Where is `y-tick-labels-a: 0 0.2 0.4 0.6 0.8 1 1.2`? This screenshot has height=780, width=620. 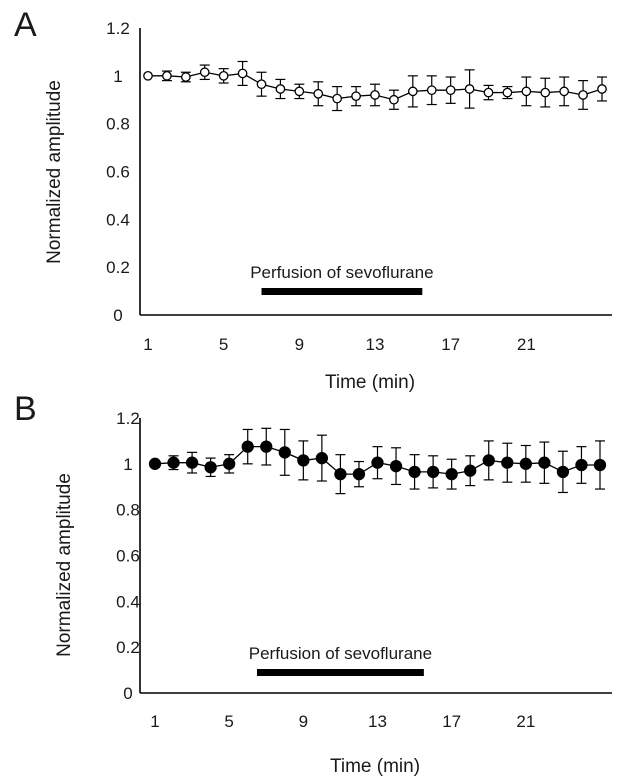 y-tick-labels-a: 0 0.2 0.4 0.6 0.8 1 1.2 is located at coordinates (118, 172).